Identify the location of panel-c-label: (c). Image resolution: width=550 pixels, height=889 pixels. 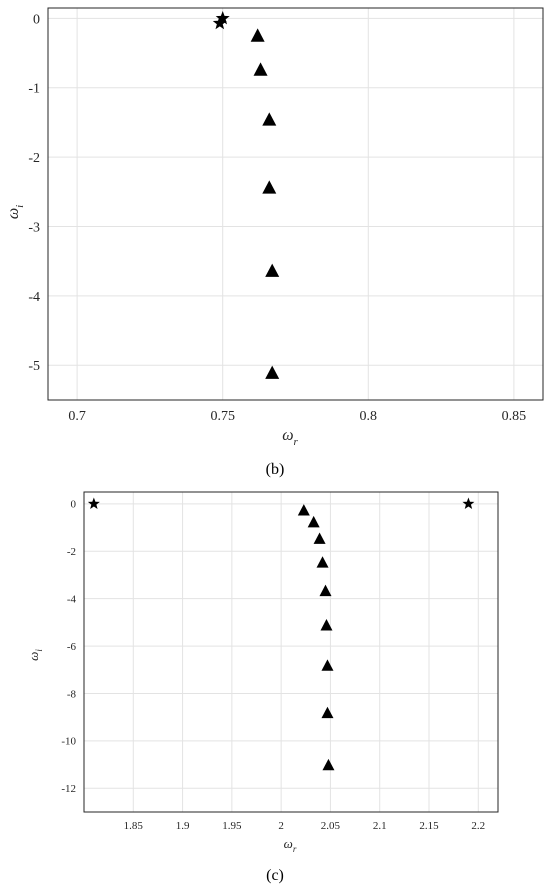
(275, 875).